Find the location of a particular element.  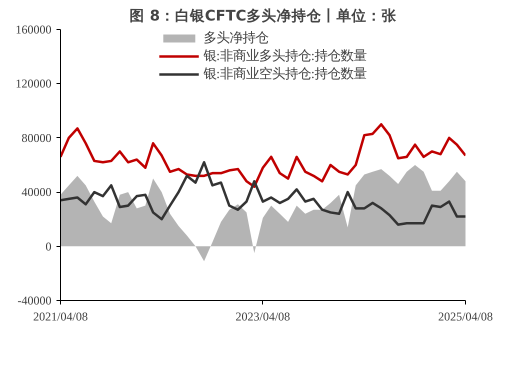

legend-label: 银:非商业空头持仓:持仓数量 is located at coordinates (285, 74).